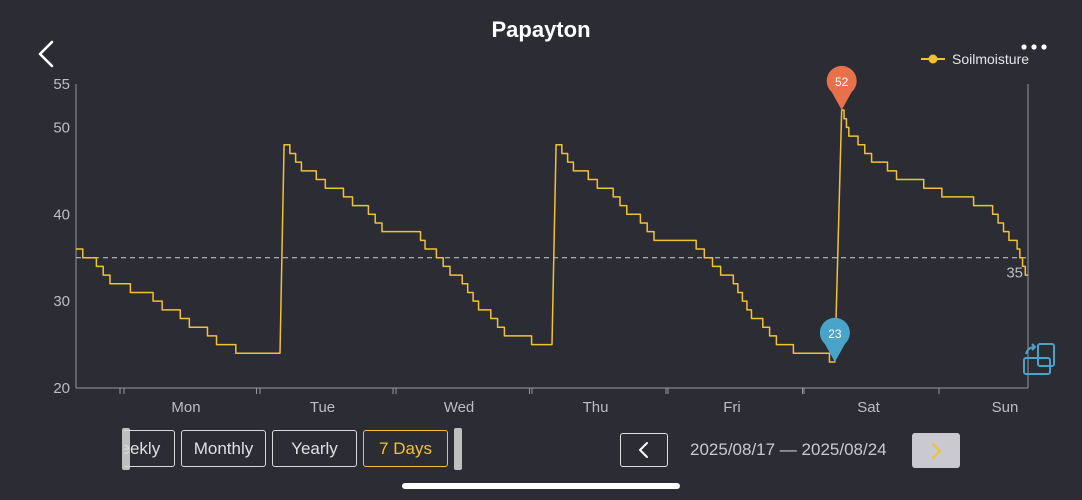  I want to click on max-value-marker: 52, so click(841, 88).